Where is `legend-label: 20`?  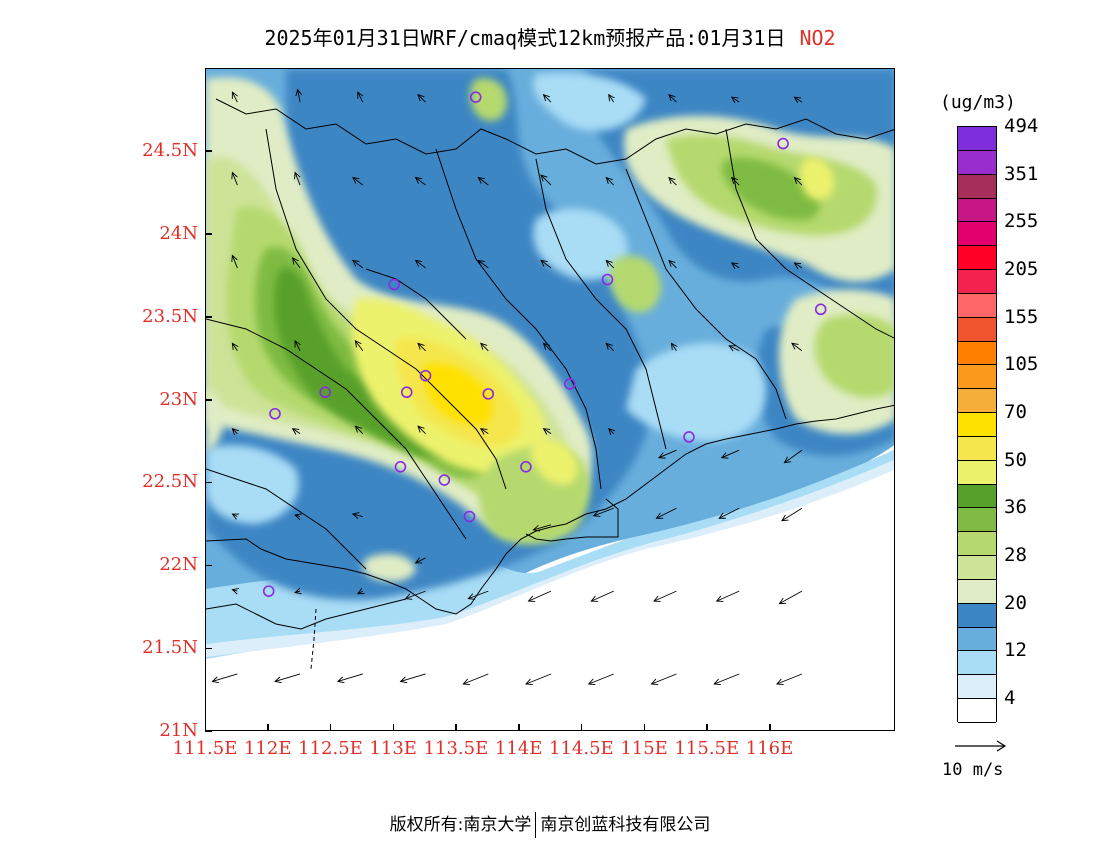
legend-label: 20 is located at coordinates (1015, 602).